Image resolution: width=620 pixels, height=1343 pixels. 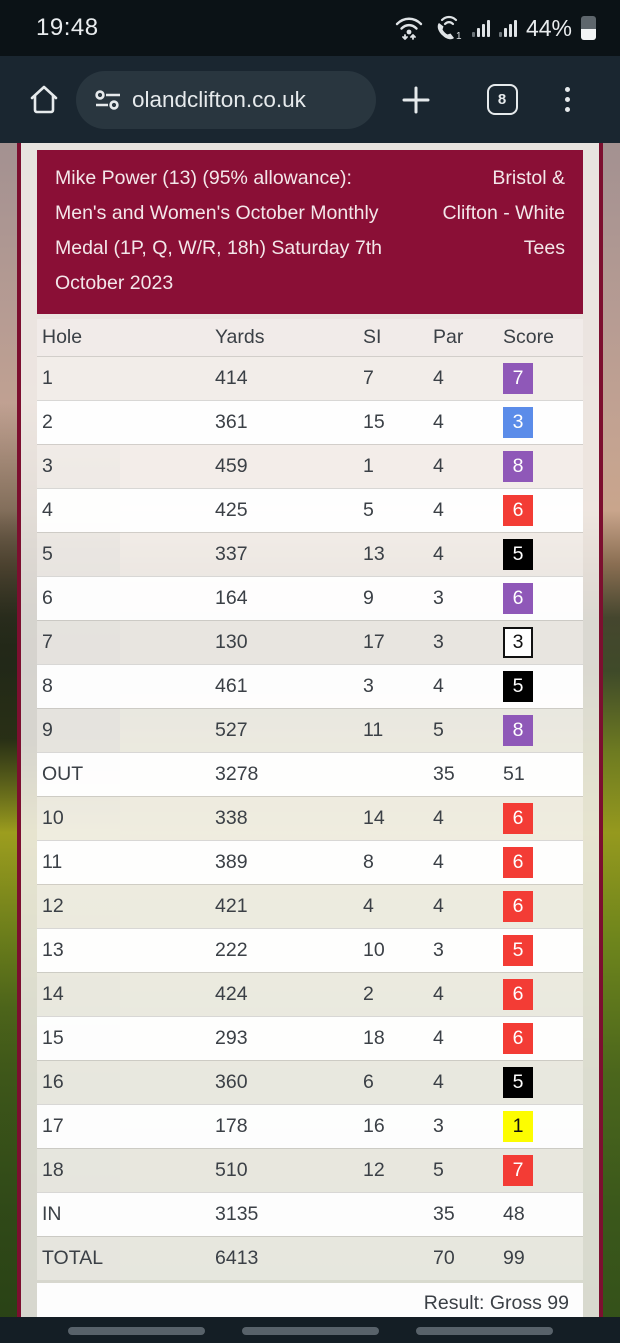 I want to click on si-cell: 5, so click(x=368, y=510).